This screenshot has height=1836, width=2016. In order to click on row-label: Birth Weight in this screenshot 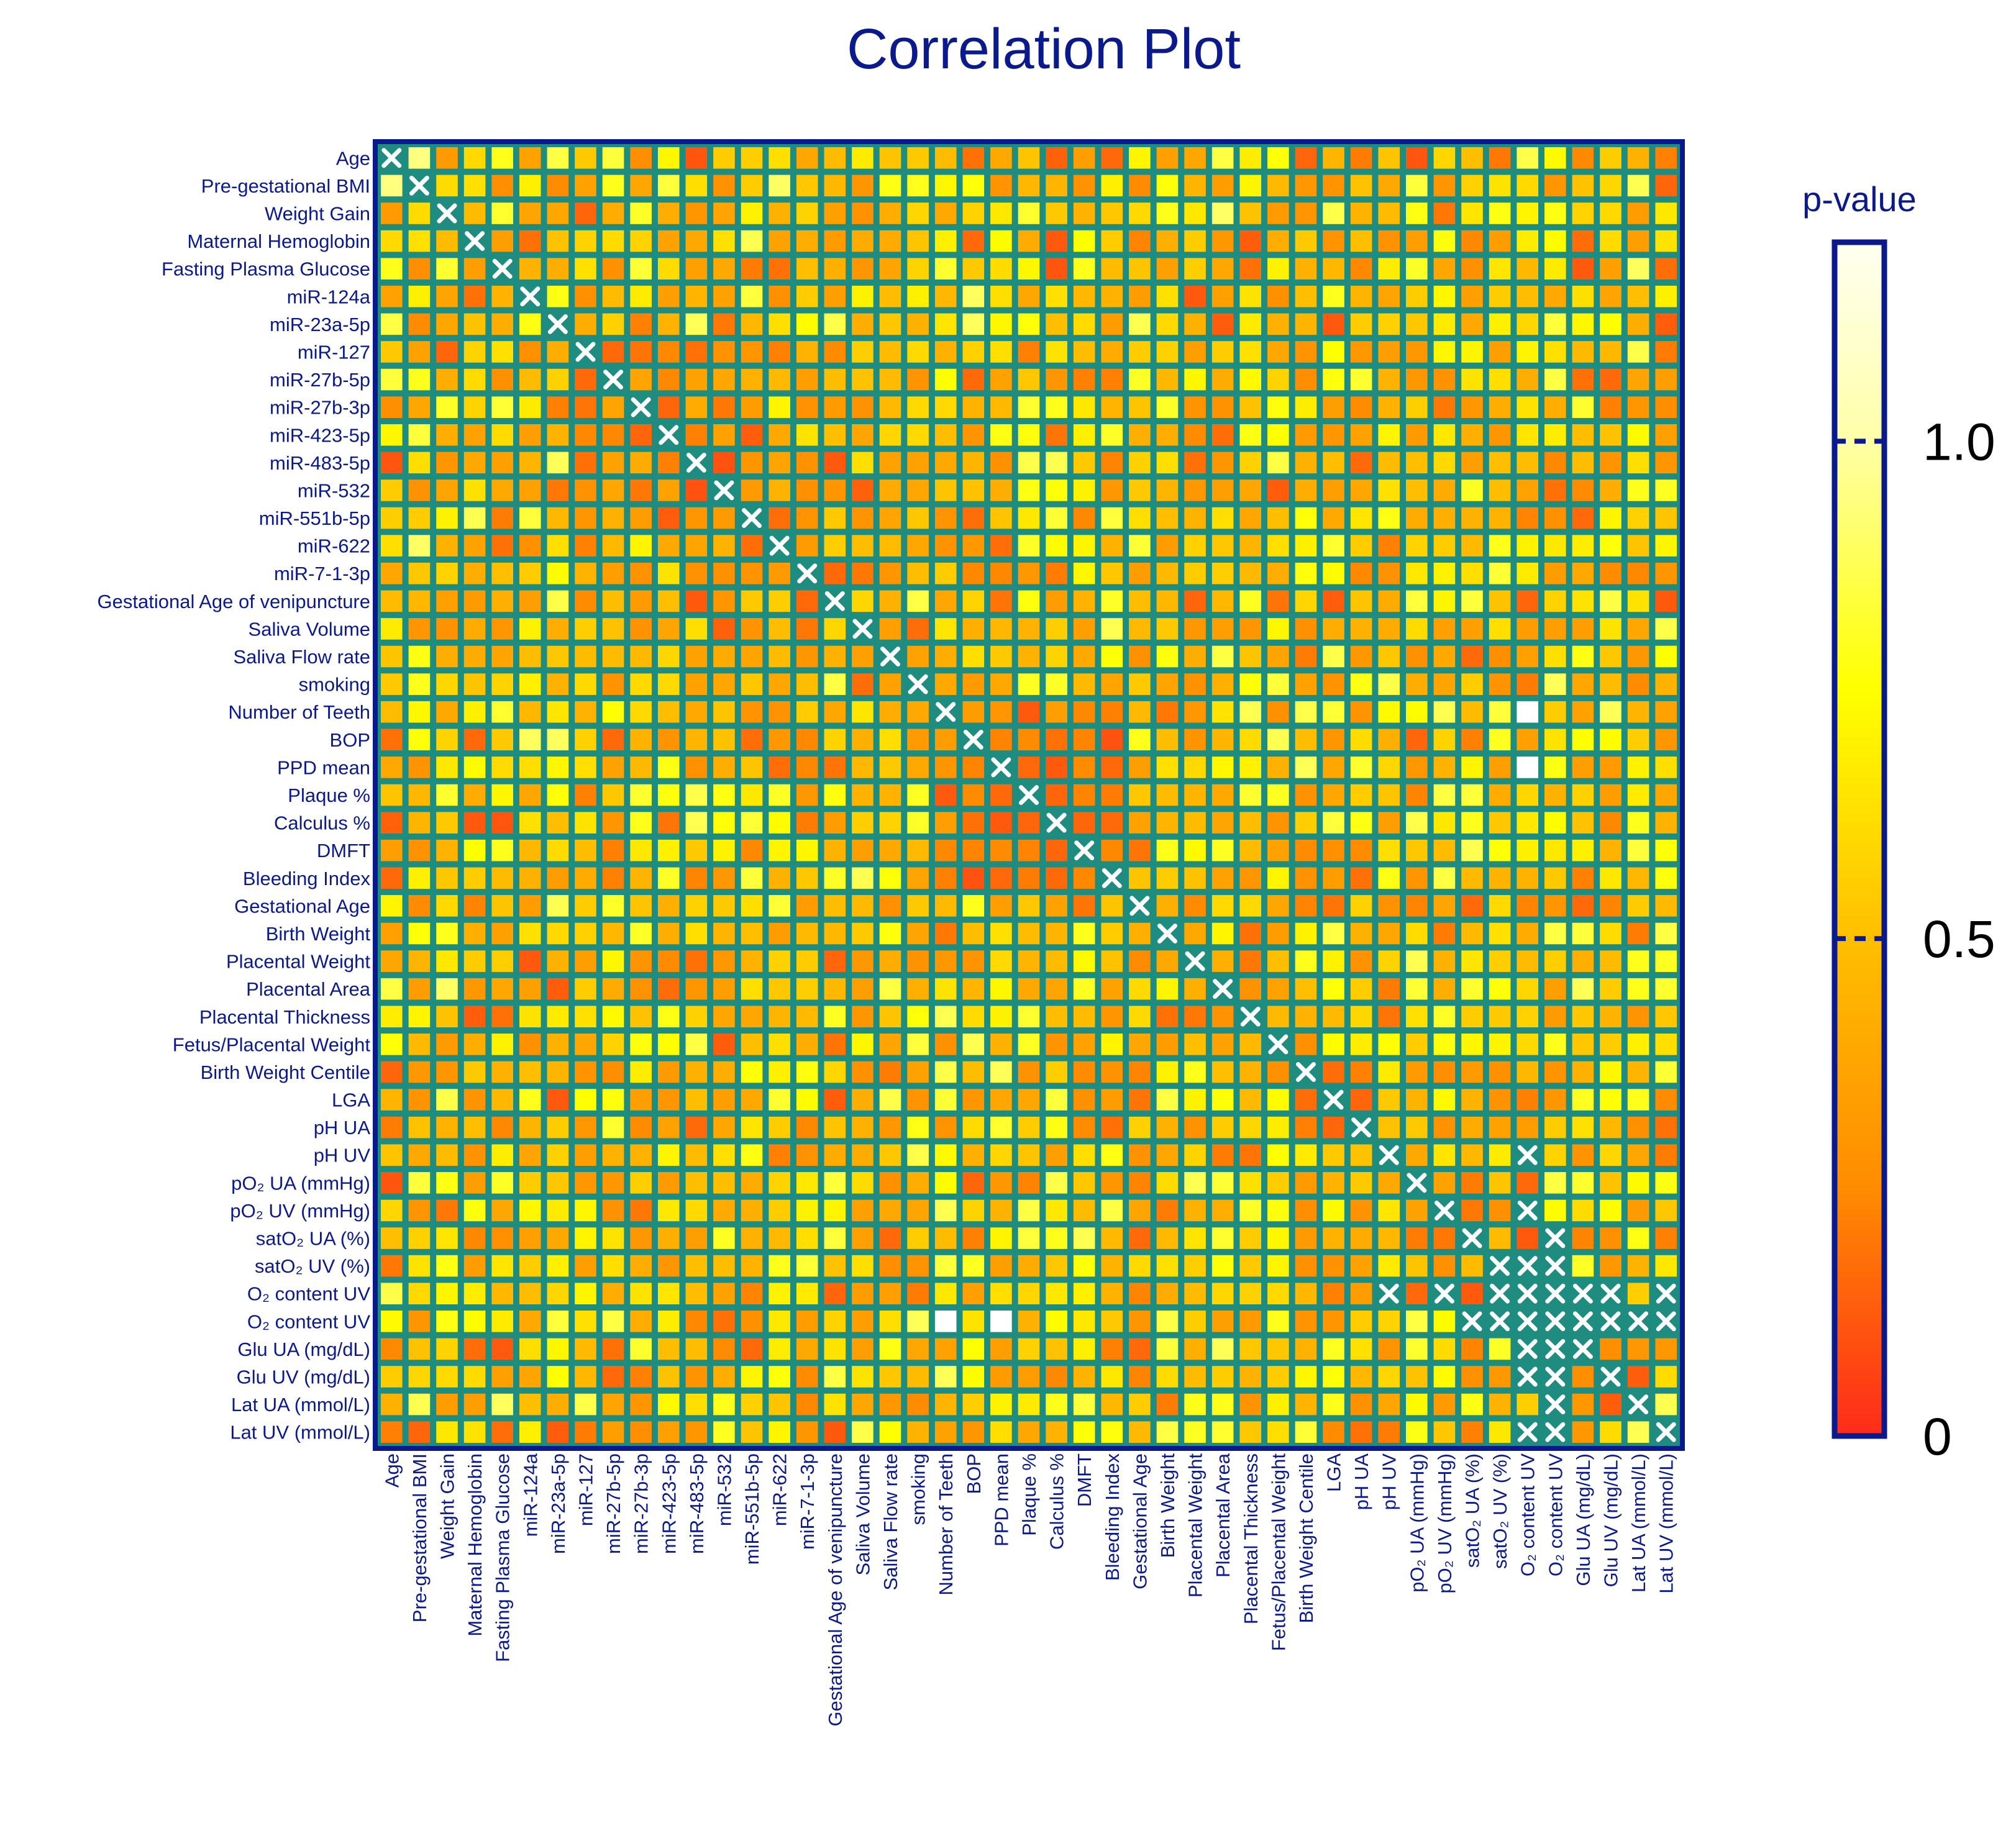, I will do `click(318, 934)`.